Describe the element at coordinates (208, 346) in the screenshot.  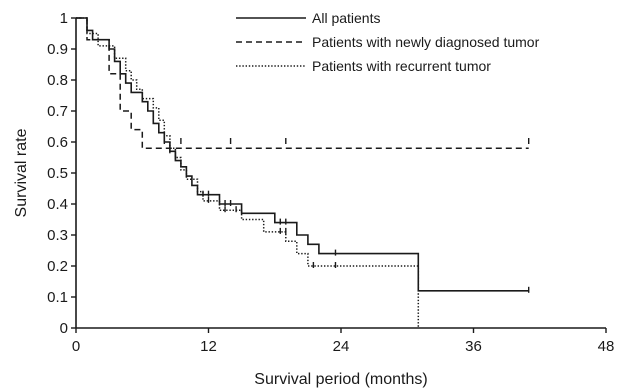
I see `x-tick-label-1: 12` at that location.